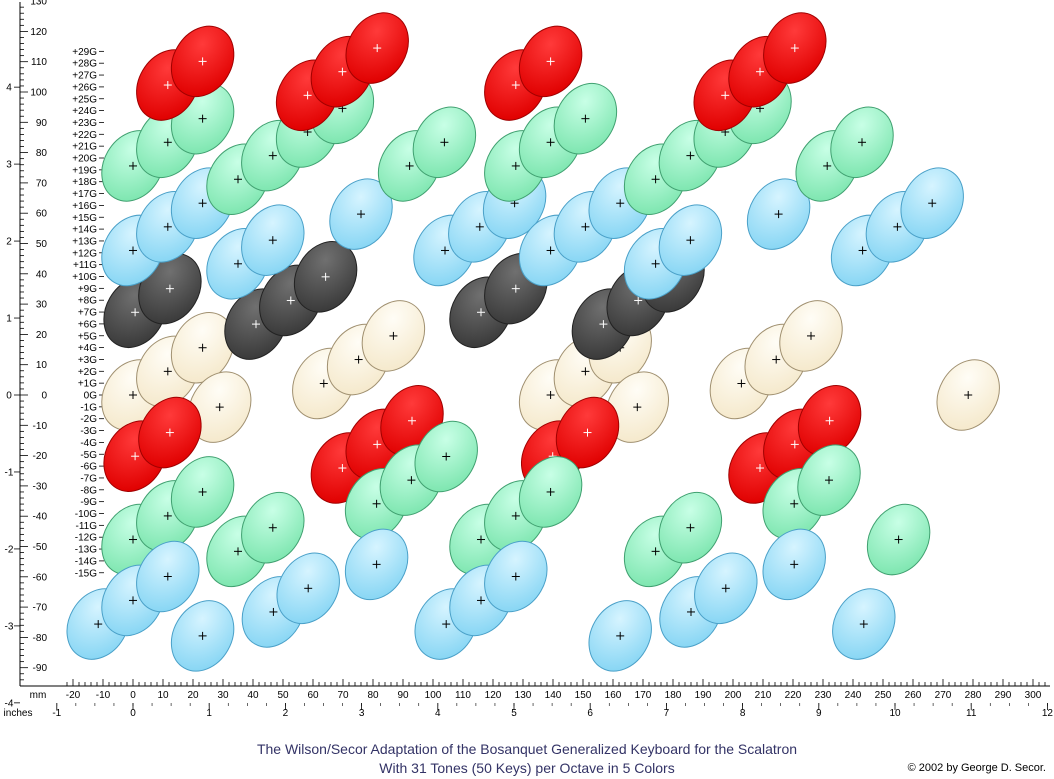 The width and height of the screenshot is (1054, 779). I want to click on row-label: +23G, so click(84, 123).